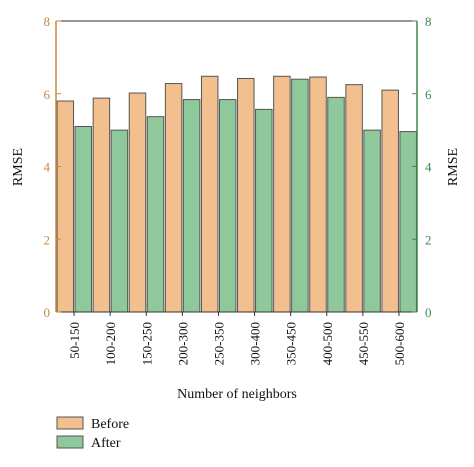 The width and height of the screenshot is (474, 467). What do you see at coordinates (92, 433) in the screenshot?
I see `legend: Before After` at bounding box center [92, 433].